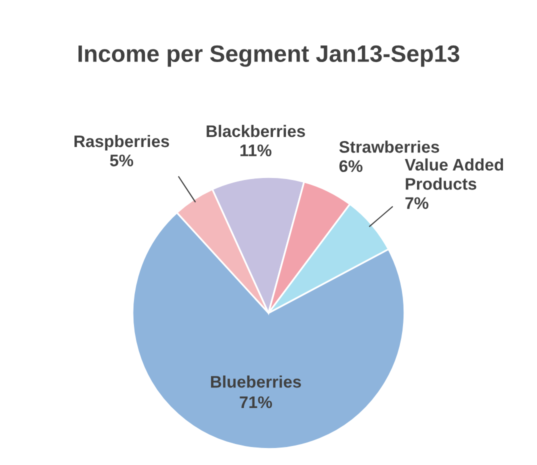 The width and height of the screenshot is (537, 465). I want to click on slice-label: Raspberries, so click(122, 142).